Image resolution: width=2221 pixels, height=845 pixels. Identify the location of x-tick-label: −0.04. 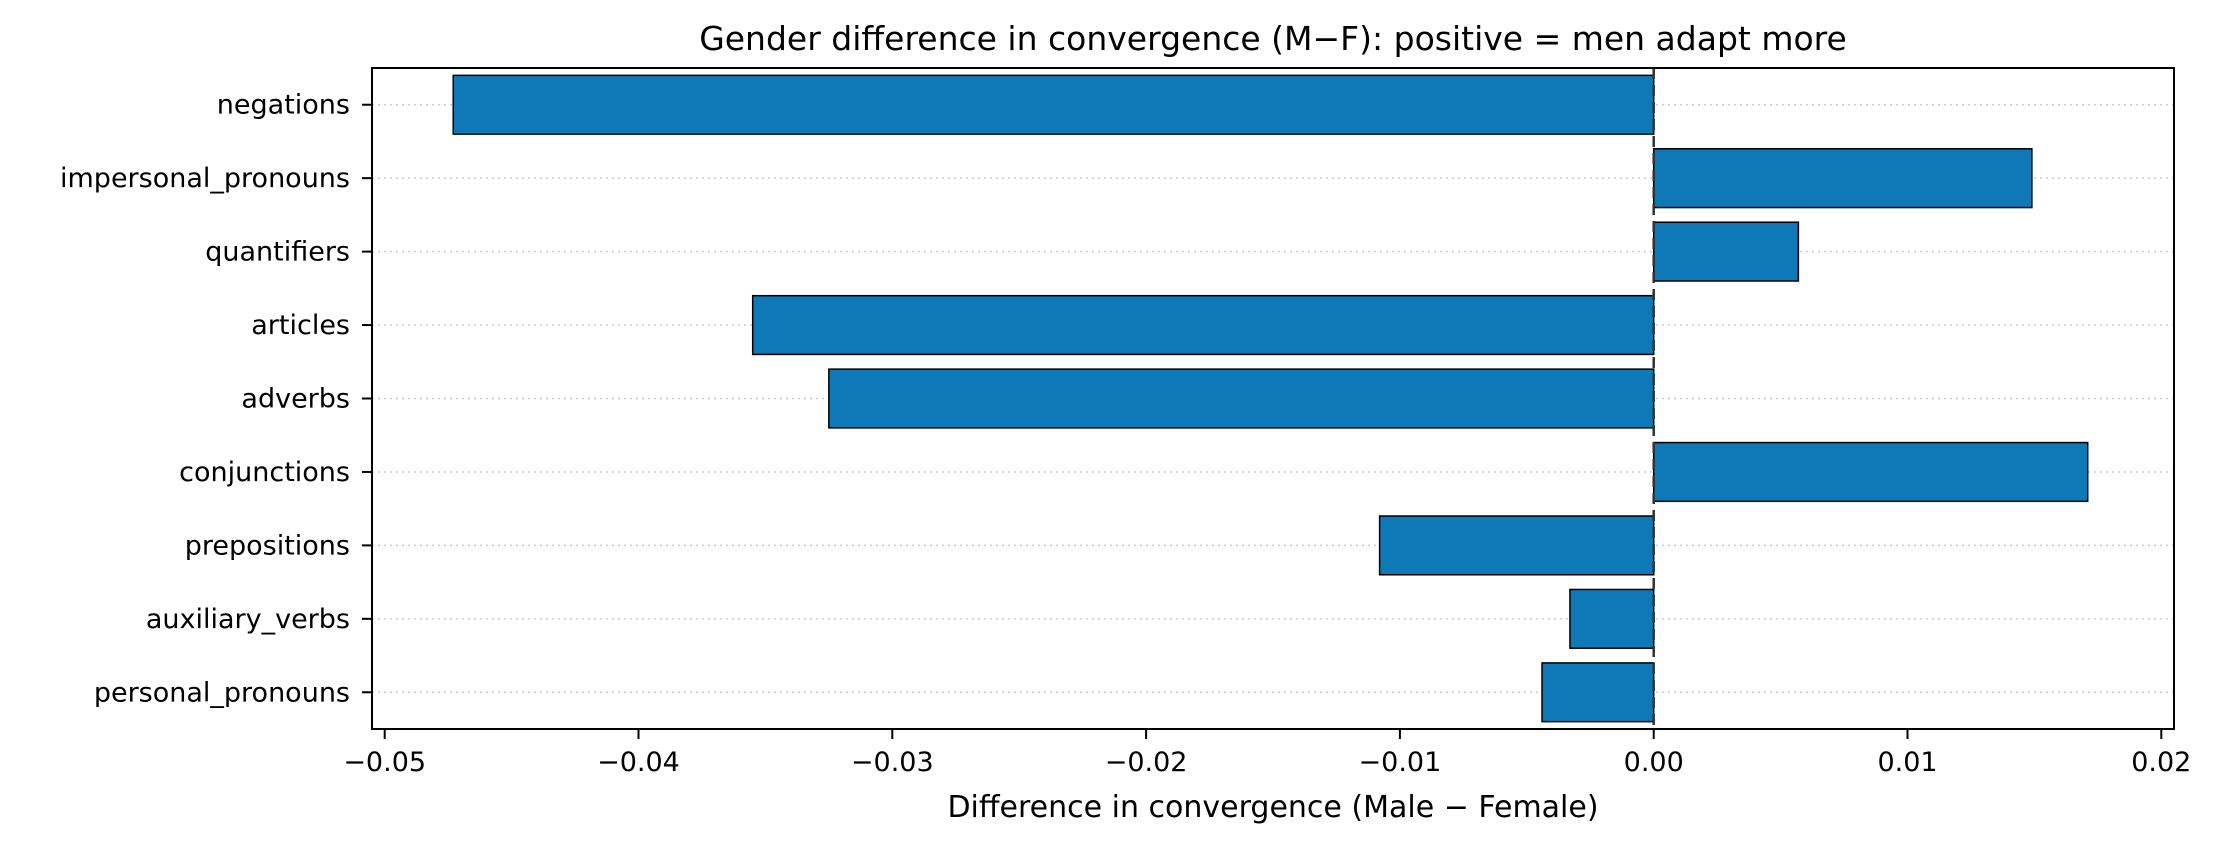
(638, 762).